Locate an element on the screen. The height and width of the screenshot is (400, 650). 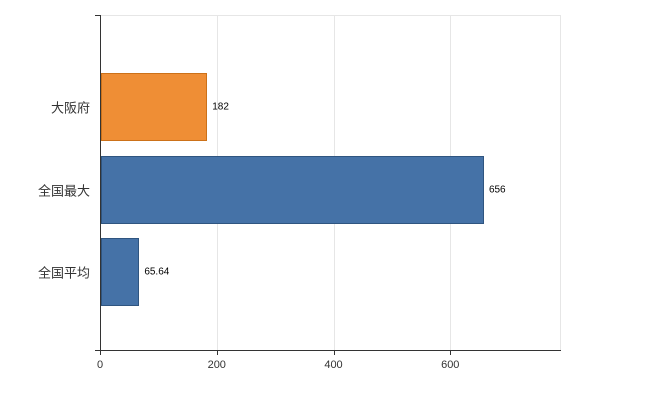
x-axis-label: 200 is located at coordinates (216, 365).